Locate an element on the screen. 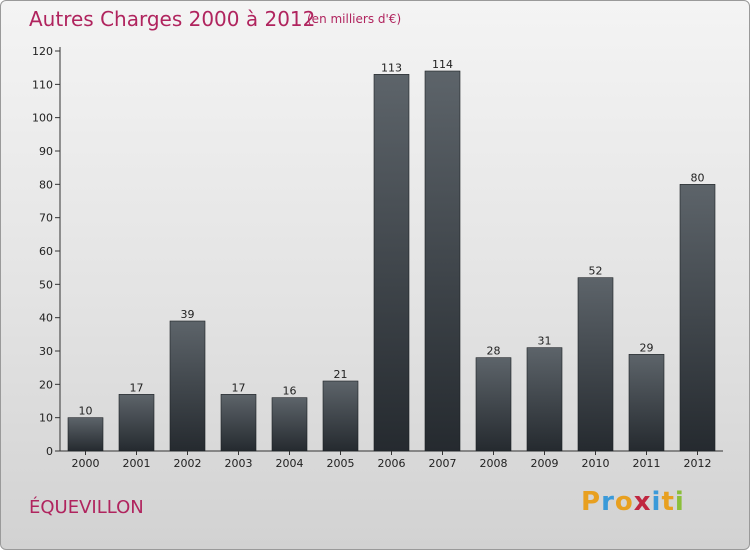 The image size is (750, 550). bar-value-label: 29 is located at coordinates (647, 347).